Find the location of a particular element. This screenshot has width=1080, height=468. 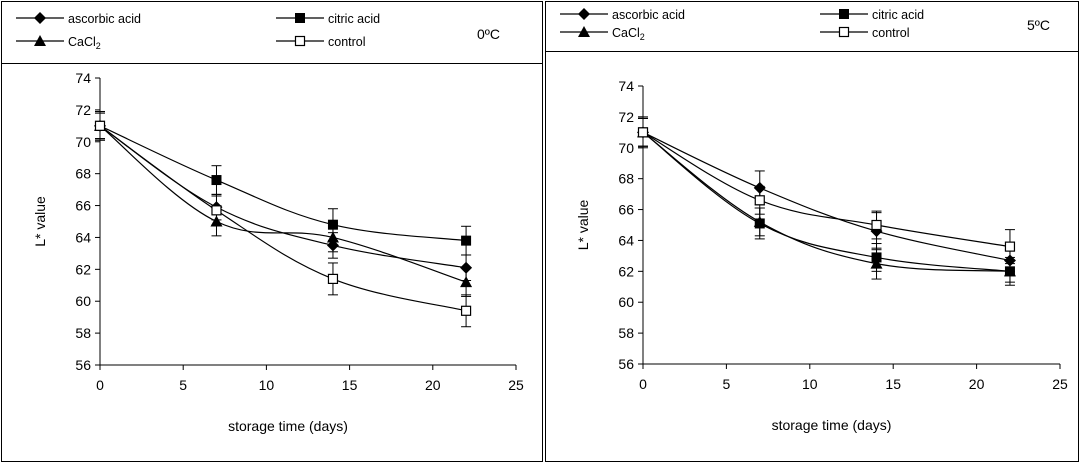

series-citric-acid is located at coordinates (826, 200).